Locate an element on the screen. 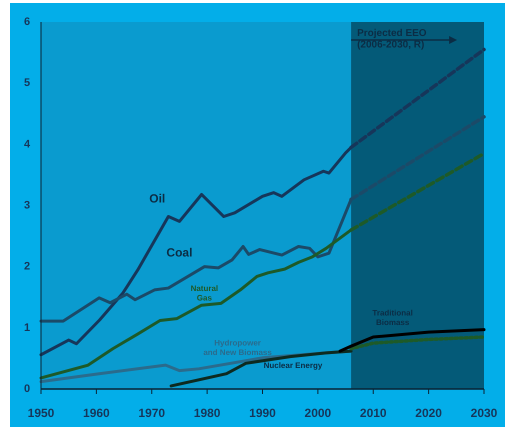 The image size is (507, 430). x-tick-label: 2000 is located at coordinates (318, 413).